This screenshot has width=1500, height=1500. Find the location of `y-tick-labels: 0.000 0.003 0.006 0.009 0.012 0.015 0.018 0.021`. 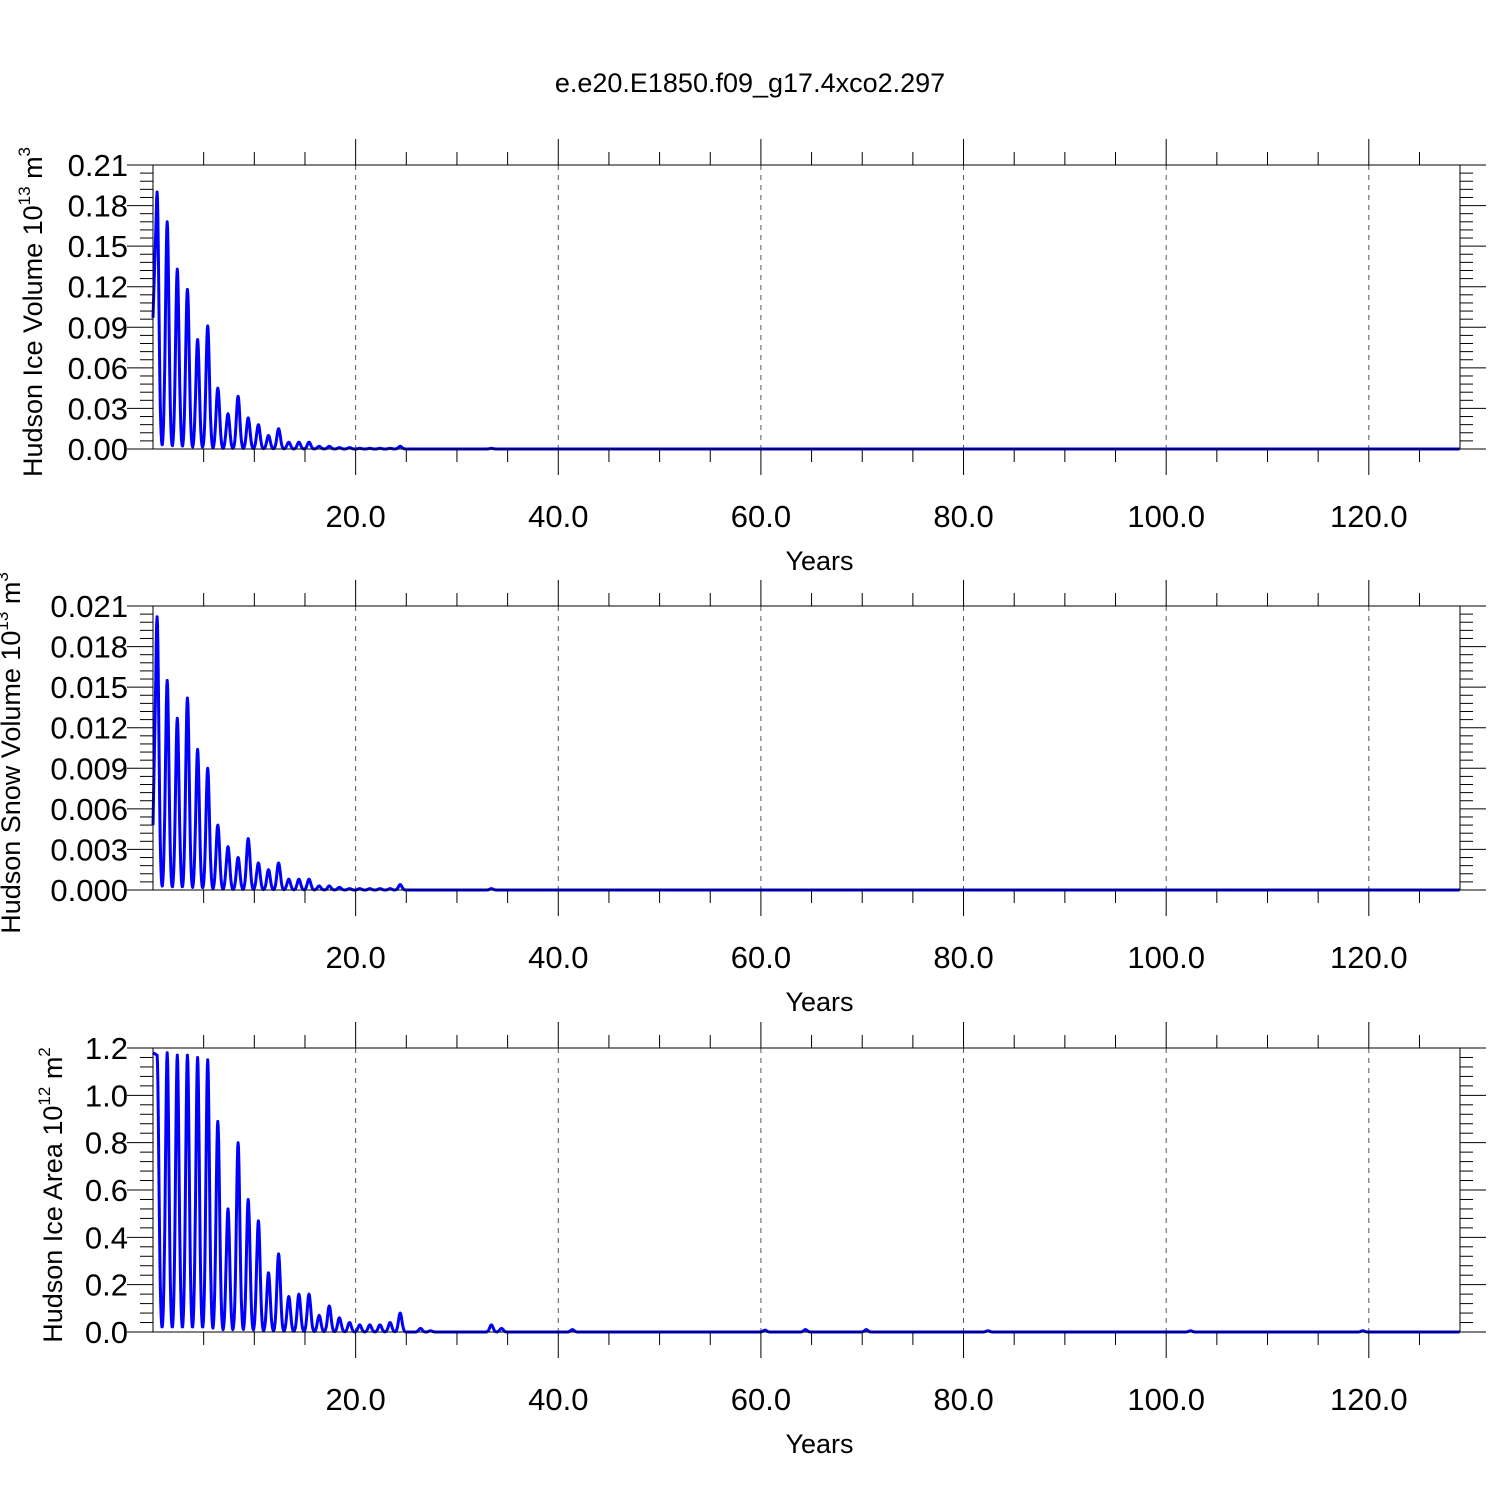

y-tick-labels: 0.000 0.003 0.006 0.009 0.012 0.015 0.018 0.021 is located at coordinates (89, 748).